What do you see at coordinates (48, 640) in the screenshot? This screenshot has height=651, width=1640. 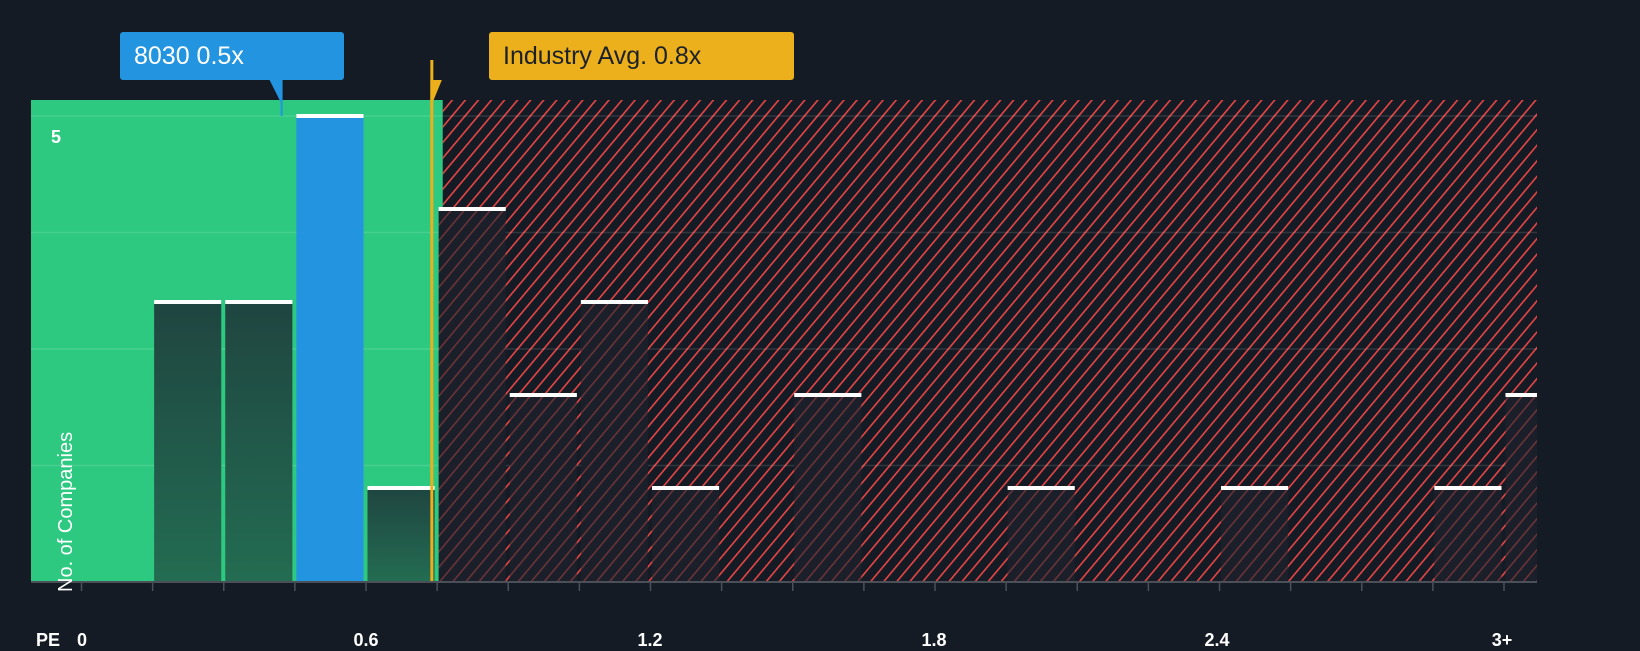 I see `x-axis-name: PE` at bounding box center [48, 640].